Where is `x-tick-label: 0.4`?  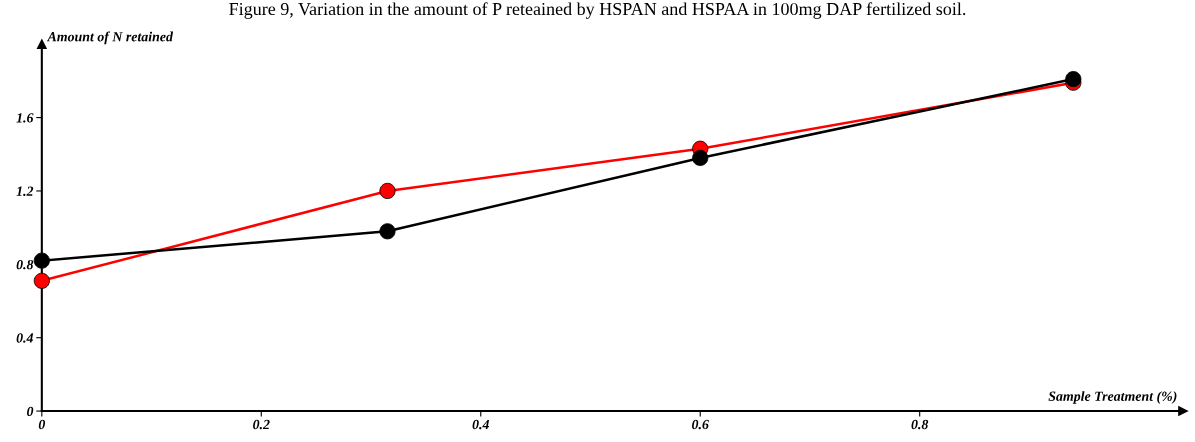
x-tick-label: 0.4 is located at coordinates (481, 424).